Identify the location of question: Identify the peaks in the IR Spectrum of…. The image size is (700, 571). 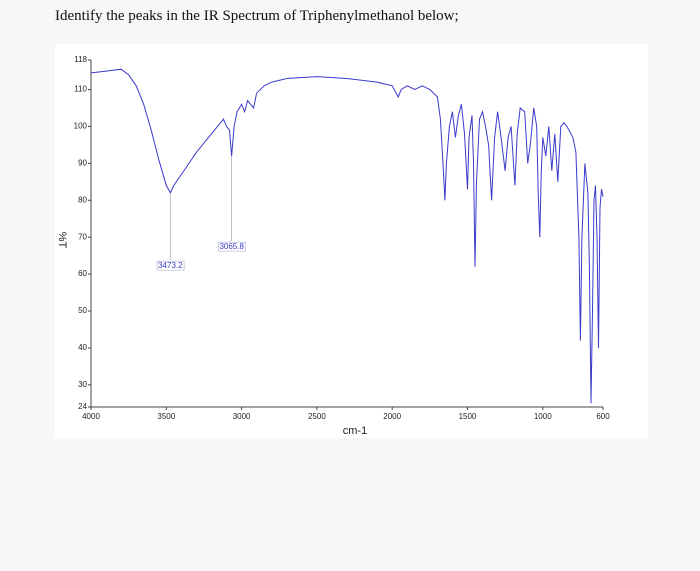
(257, 16).